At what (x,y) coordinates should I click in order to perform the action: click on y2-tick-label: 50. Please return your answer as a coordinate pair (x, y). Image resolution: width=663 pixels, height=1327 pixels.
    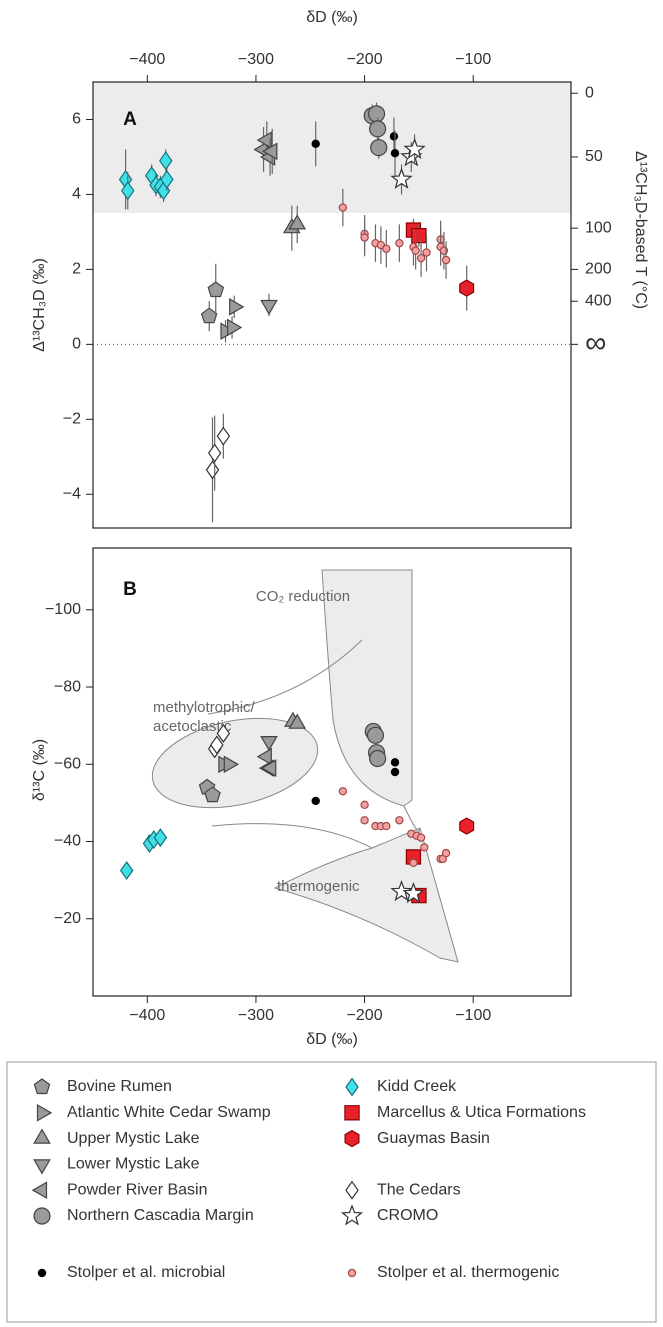
    Looking at the image, I should click on (594, 156).